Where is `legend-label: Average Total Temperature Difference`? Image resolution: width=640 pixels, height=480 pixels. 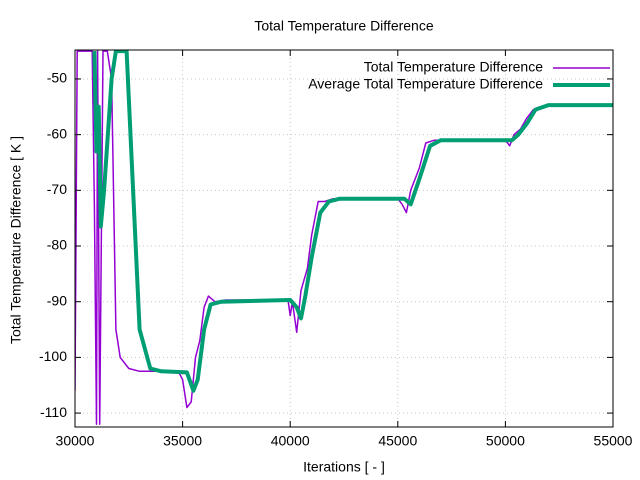
legend-label: Average Total Temperature Difference is located at coordinates (425, 84).